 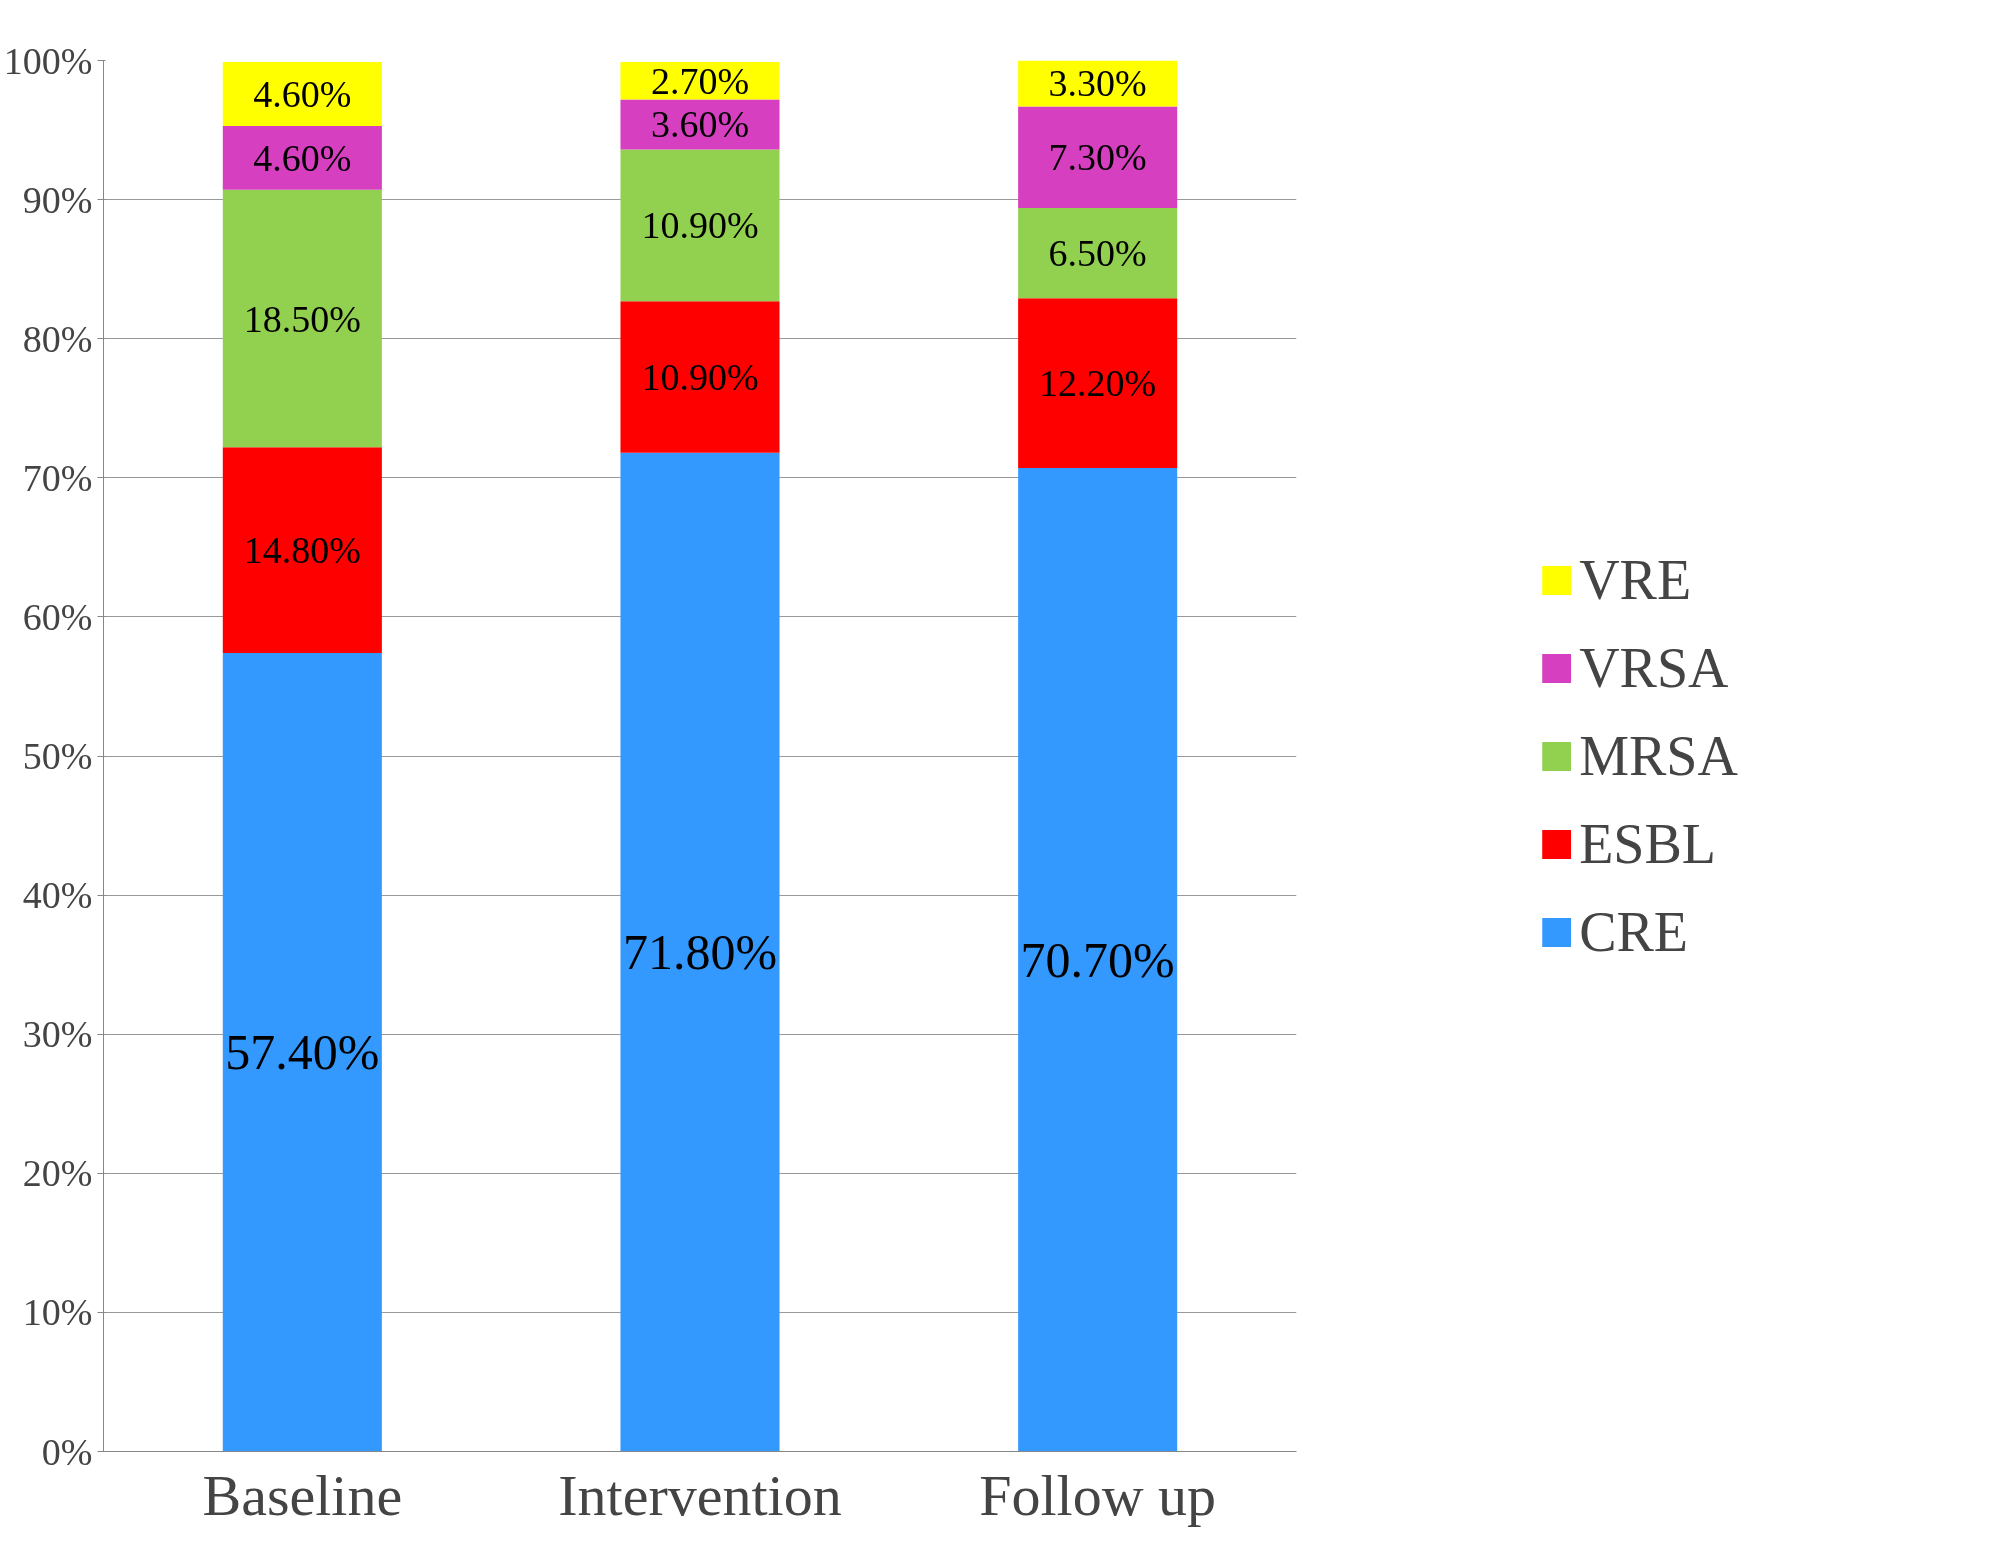 I want to click on x-tick-label: Baseline, so click(x=302, y=1495).